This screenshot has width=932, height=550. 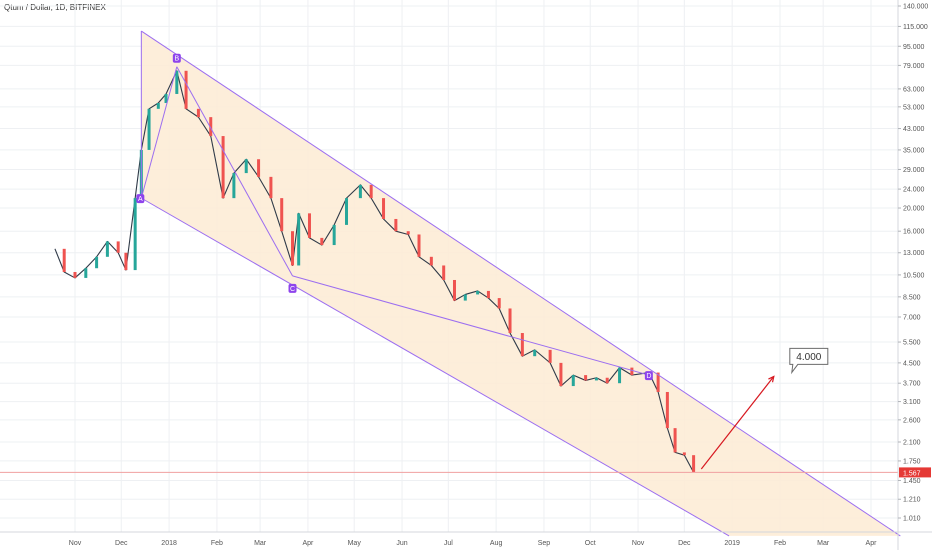 I want to click on y-tick-label: 24.000, so click(x=914, y=190).